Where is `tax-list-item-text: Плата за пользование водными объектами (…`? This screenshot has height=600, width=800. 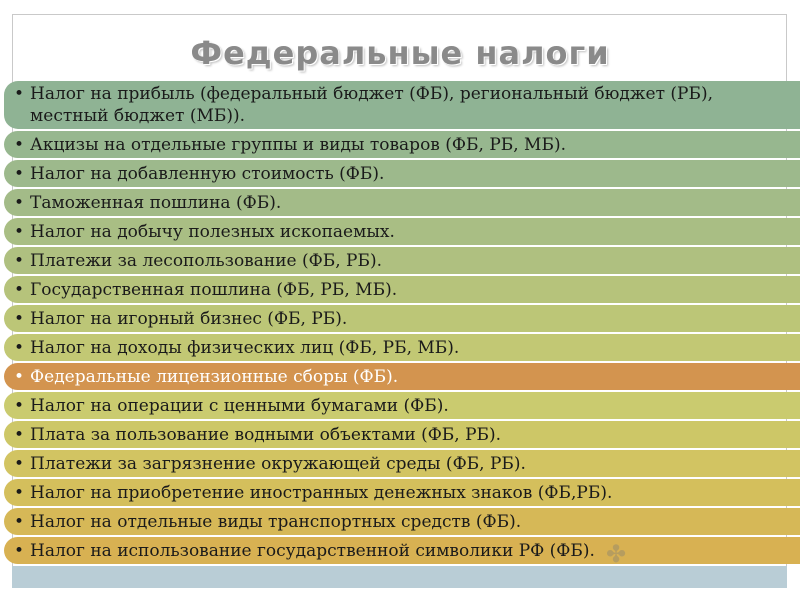 tax-list-item-text: Плата за пользование водными объектами (… is located at coordinates (266, 434).